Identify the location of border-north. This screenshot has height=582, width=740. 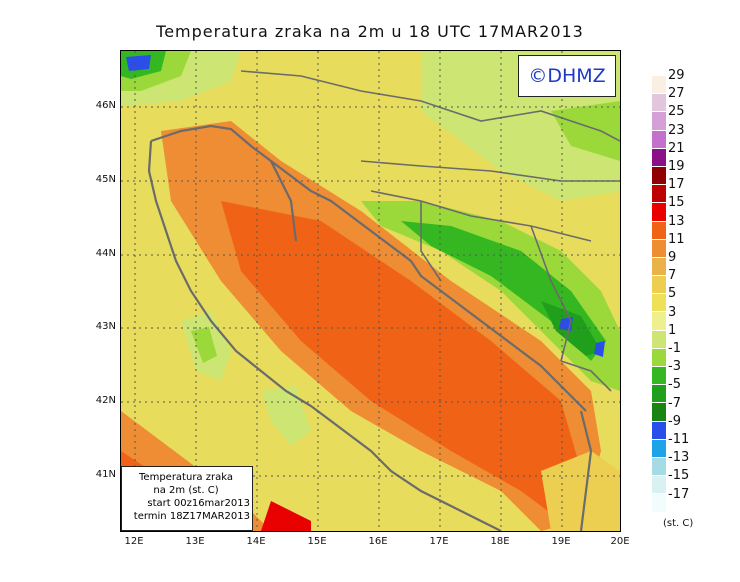
(430, 106).